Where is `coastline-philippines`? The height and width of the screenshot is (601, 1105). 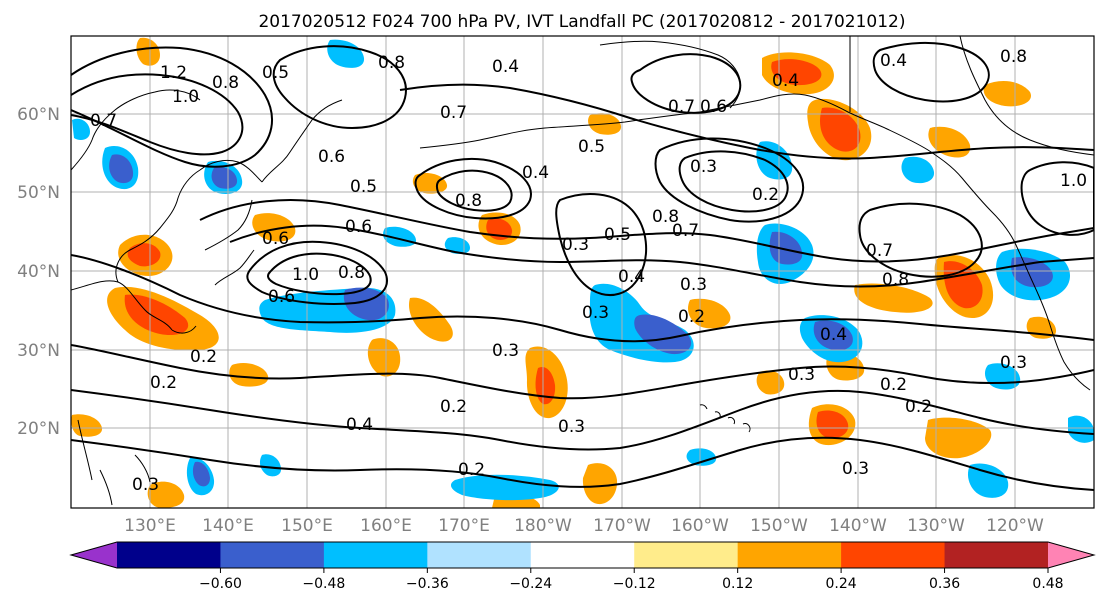
coastline-philippines is located at coordinates (114, 462).